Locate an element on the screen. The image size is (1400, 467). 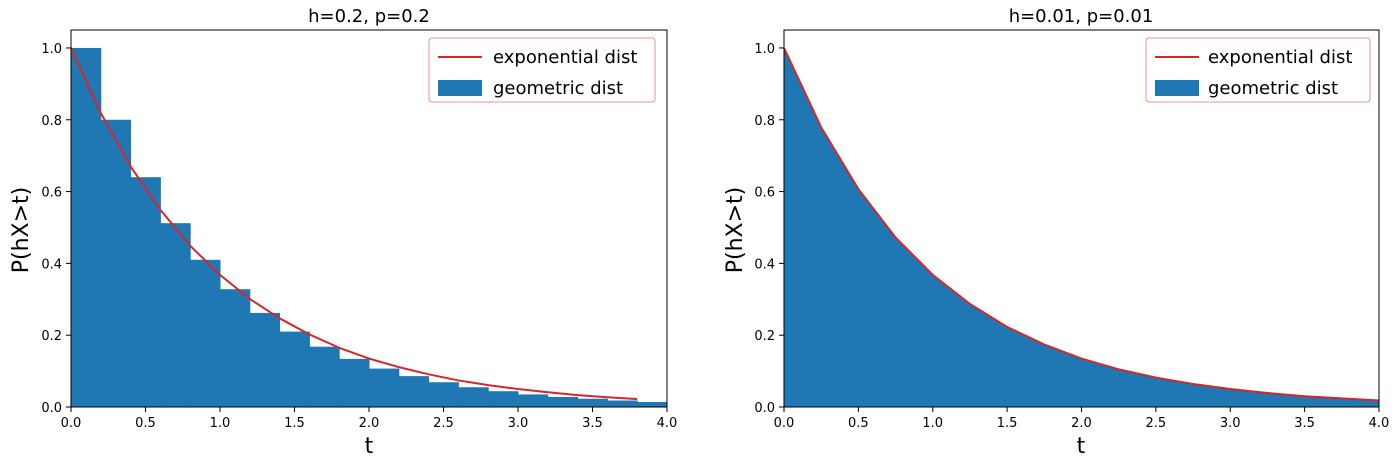
right-y-axis-label: P(hX>t) is located at coordinates (735, 230).